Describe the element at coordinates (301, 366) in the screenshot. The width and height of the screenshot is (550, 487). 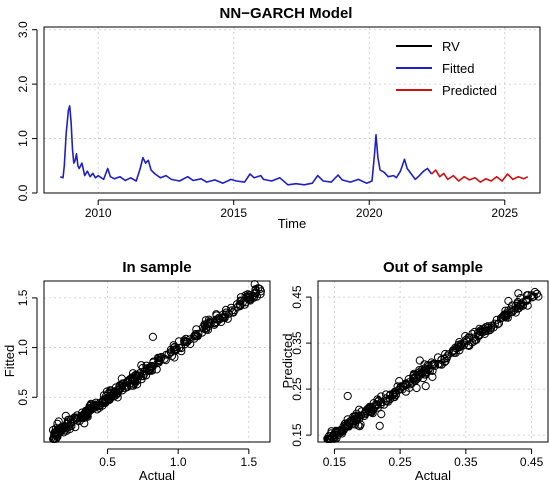
I see `out-of-sample-y-axis: 0.15 0.25 0.35 0.45` at that location.